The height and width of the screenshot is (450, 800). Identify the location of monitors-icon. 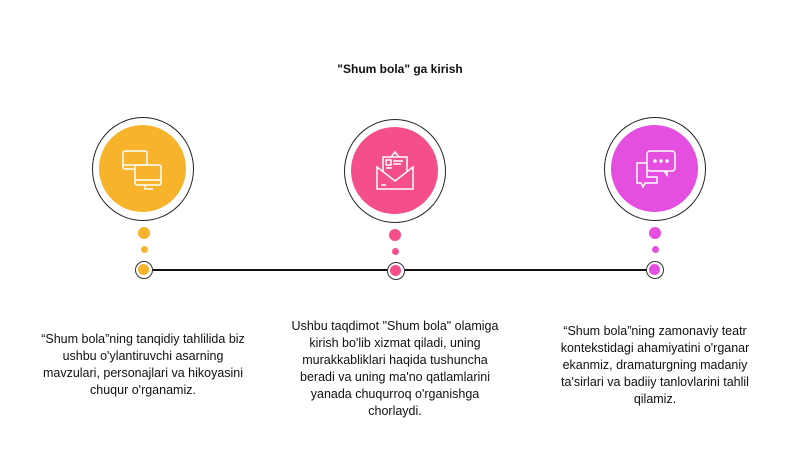
(142, 168).